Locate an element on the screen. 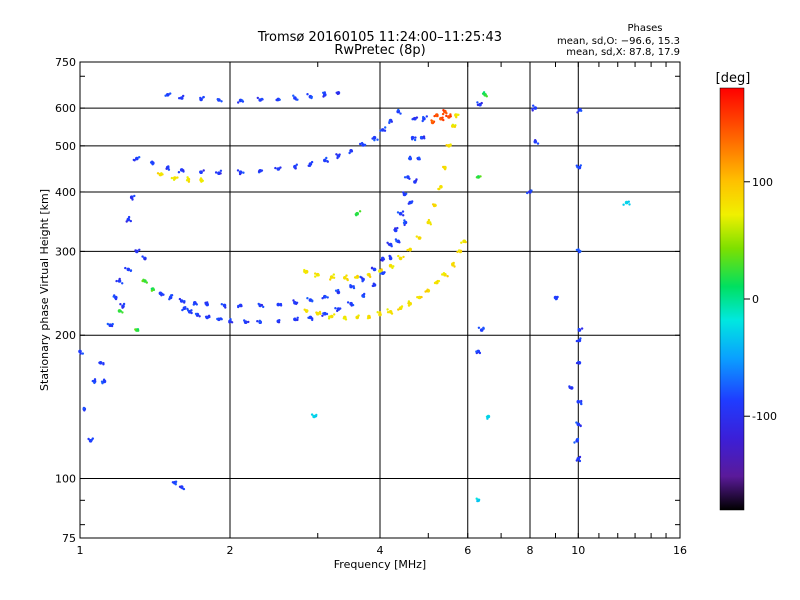 Image resolution: width=800 pixels, height=600 pixels. chart-subtitle: RwPretec (8p) is located at coordinates (379, 50).